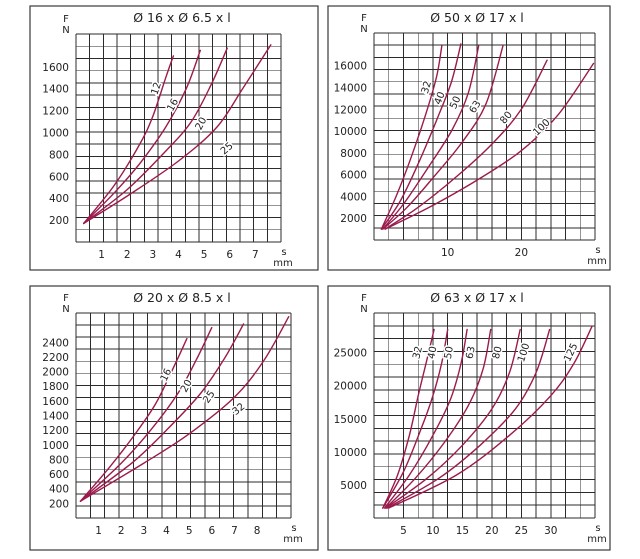 The image size is (640, 559). I want to click on y-tick-label: 6000, so click(353, 176).